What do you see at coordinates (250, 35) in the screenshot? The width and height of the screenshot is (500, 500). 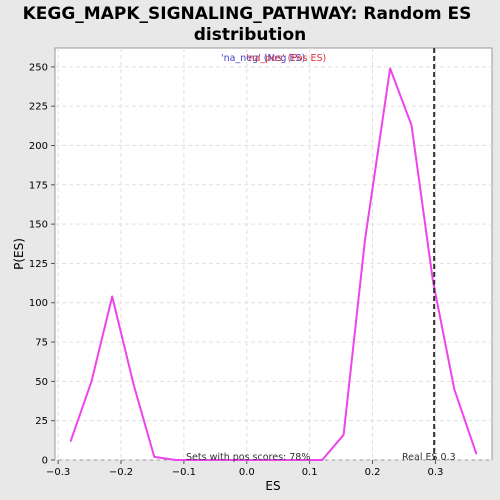 I see `chart-title-line-2: distribution` at bounding box center [250, 35].